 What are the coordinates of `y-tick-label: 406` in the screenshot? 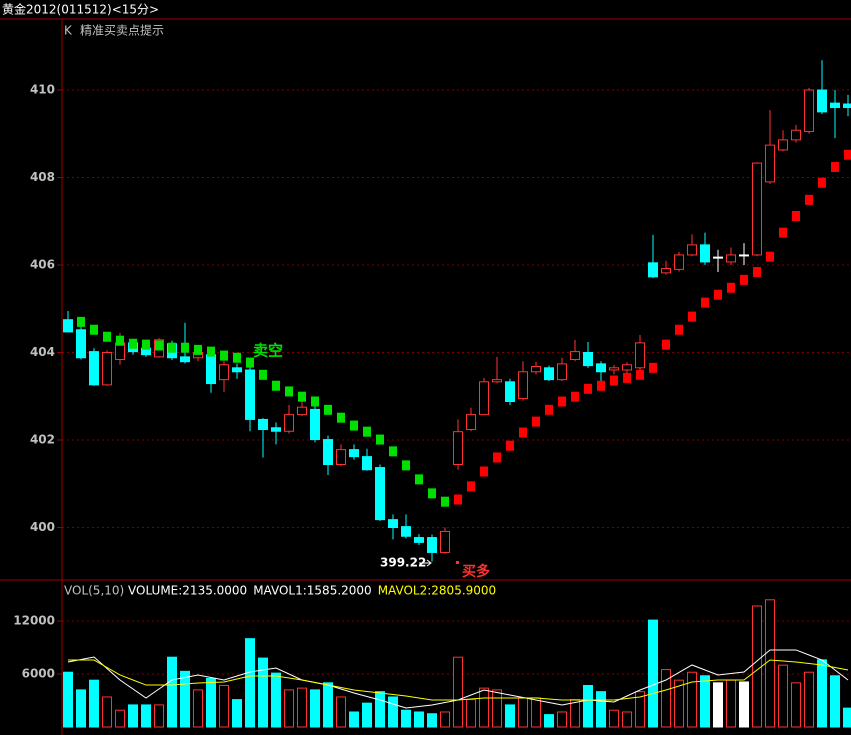 It's located at (42, 265).